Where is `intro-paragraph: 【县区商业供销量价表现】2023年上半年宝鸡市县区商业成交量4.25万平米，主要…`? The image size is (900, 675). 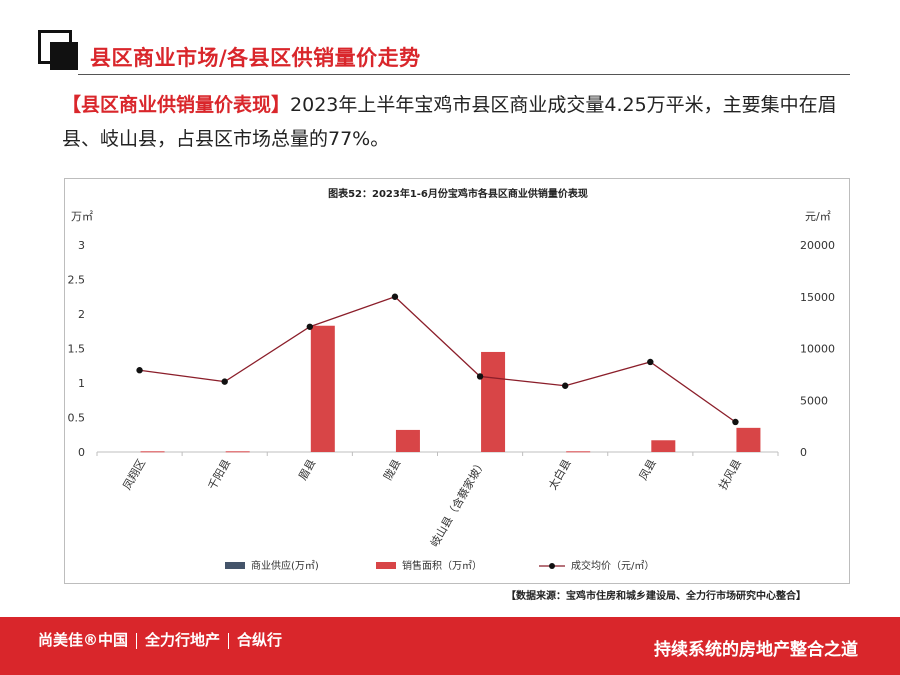 intro-paragraph: 【县区商业供销量价表现】2023年上半年宝鸡市县区商业成交量4.25万平米，主要… is located at coordinates (457, 122).